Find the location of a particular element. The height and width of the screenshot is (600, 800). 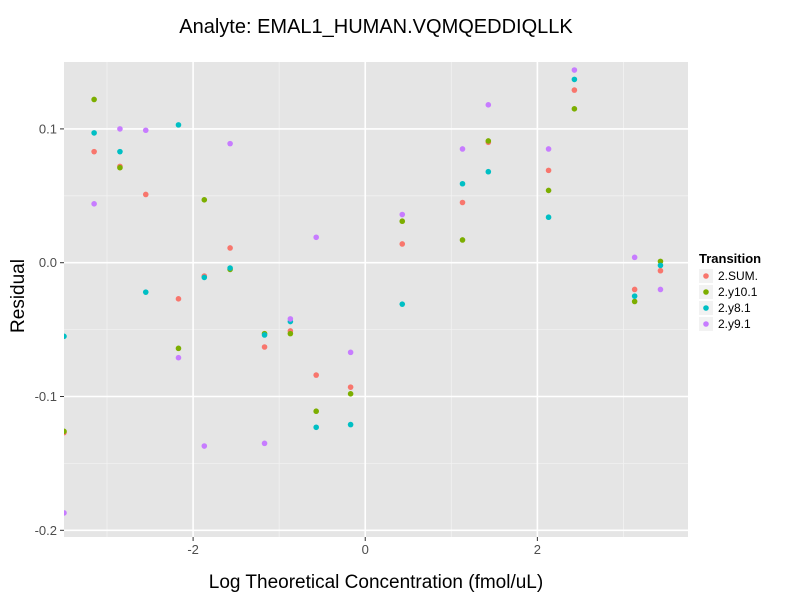

legend-title: Transition is located at coordinates (730, 258).